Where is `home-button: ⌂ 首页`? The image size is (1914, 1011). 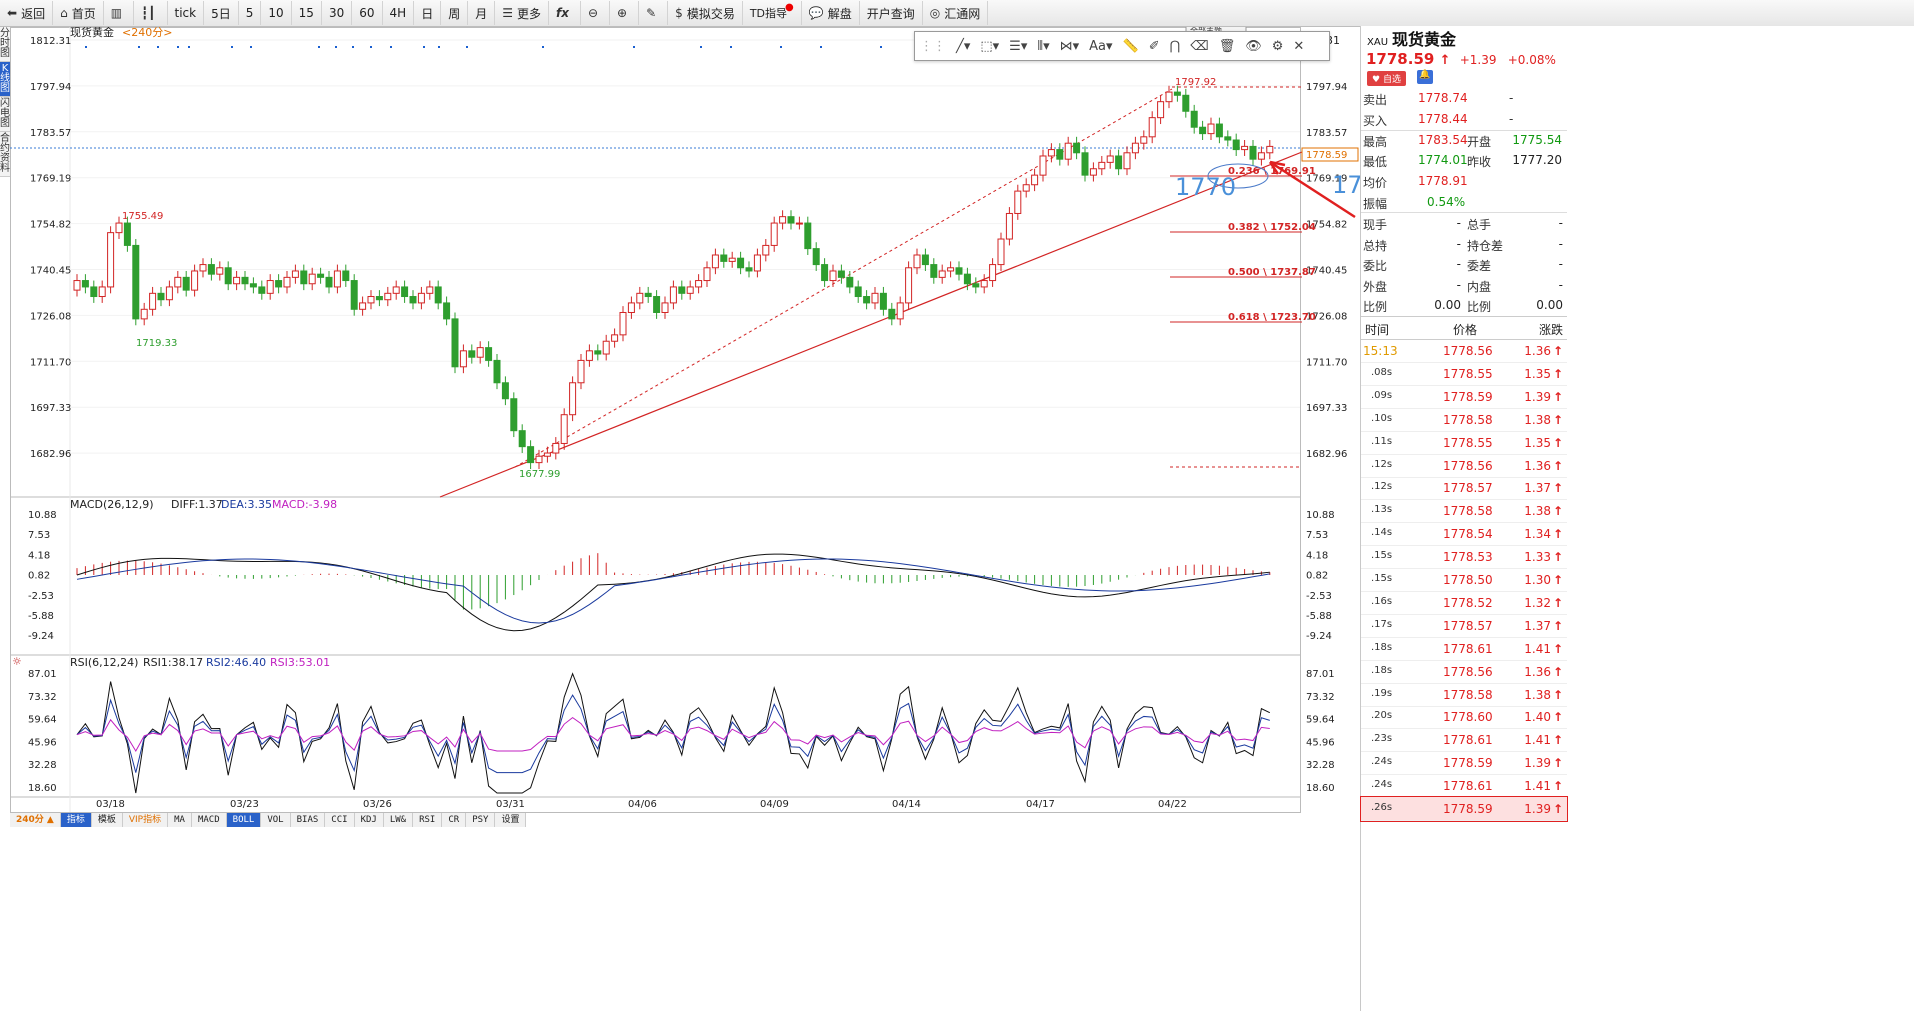
home-button: ⌂ 首页 is located at coordinates (78, 13).